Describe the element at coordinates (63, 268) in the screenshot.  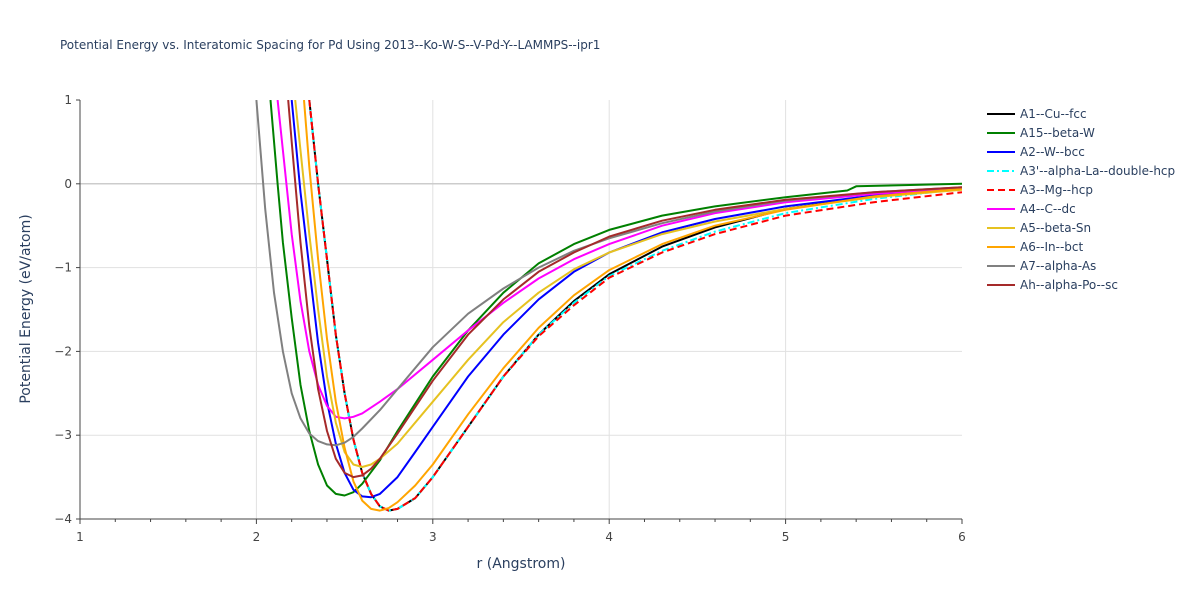
I see `y-tick-label: −1` at that location.